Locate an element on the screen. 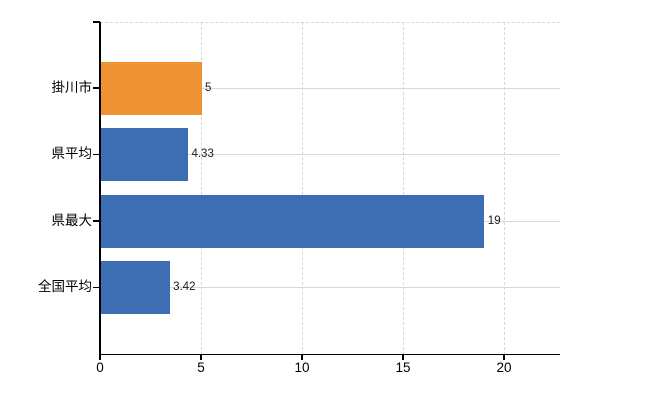 This screenshot has width=650, height=400. bar-value-label: 19 is located at coordinates (494, 220).